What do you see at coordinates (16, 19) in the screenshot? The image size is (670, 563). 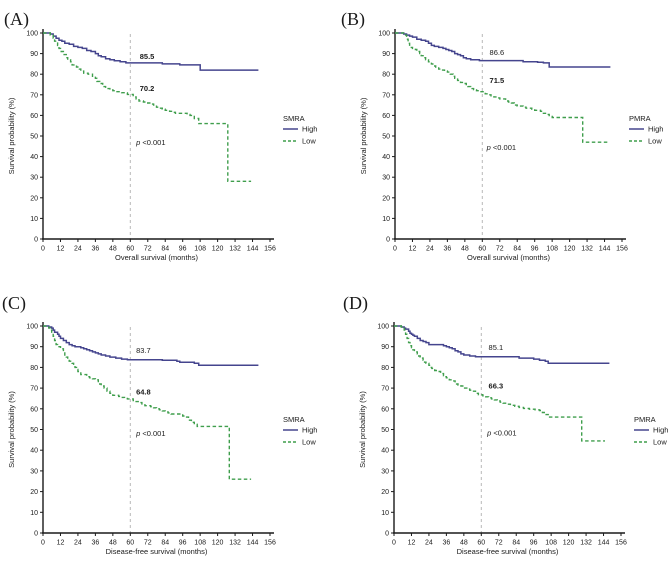 I see `panel-letter: (A)` at bounding box center [16, 19].